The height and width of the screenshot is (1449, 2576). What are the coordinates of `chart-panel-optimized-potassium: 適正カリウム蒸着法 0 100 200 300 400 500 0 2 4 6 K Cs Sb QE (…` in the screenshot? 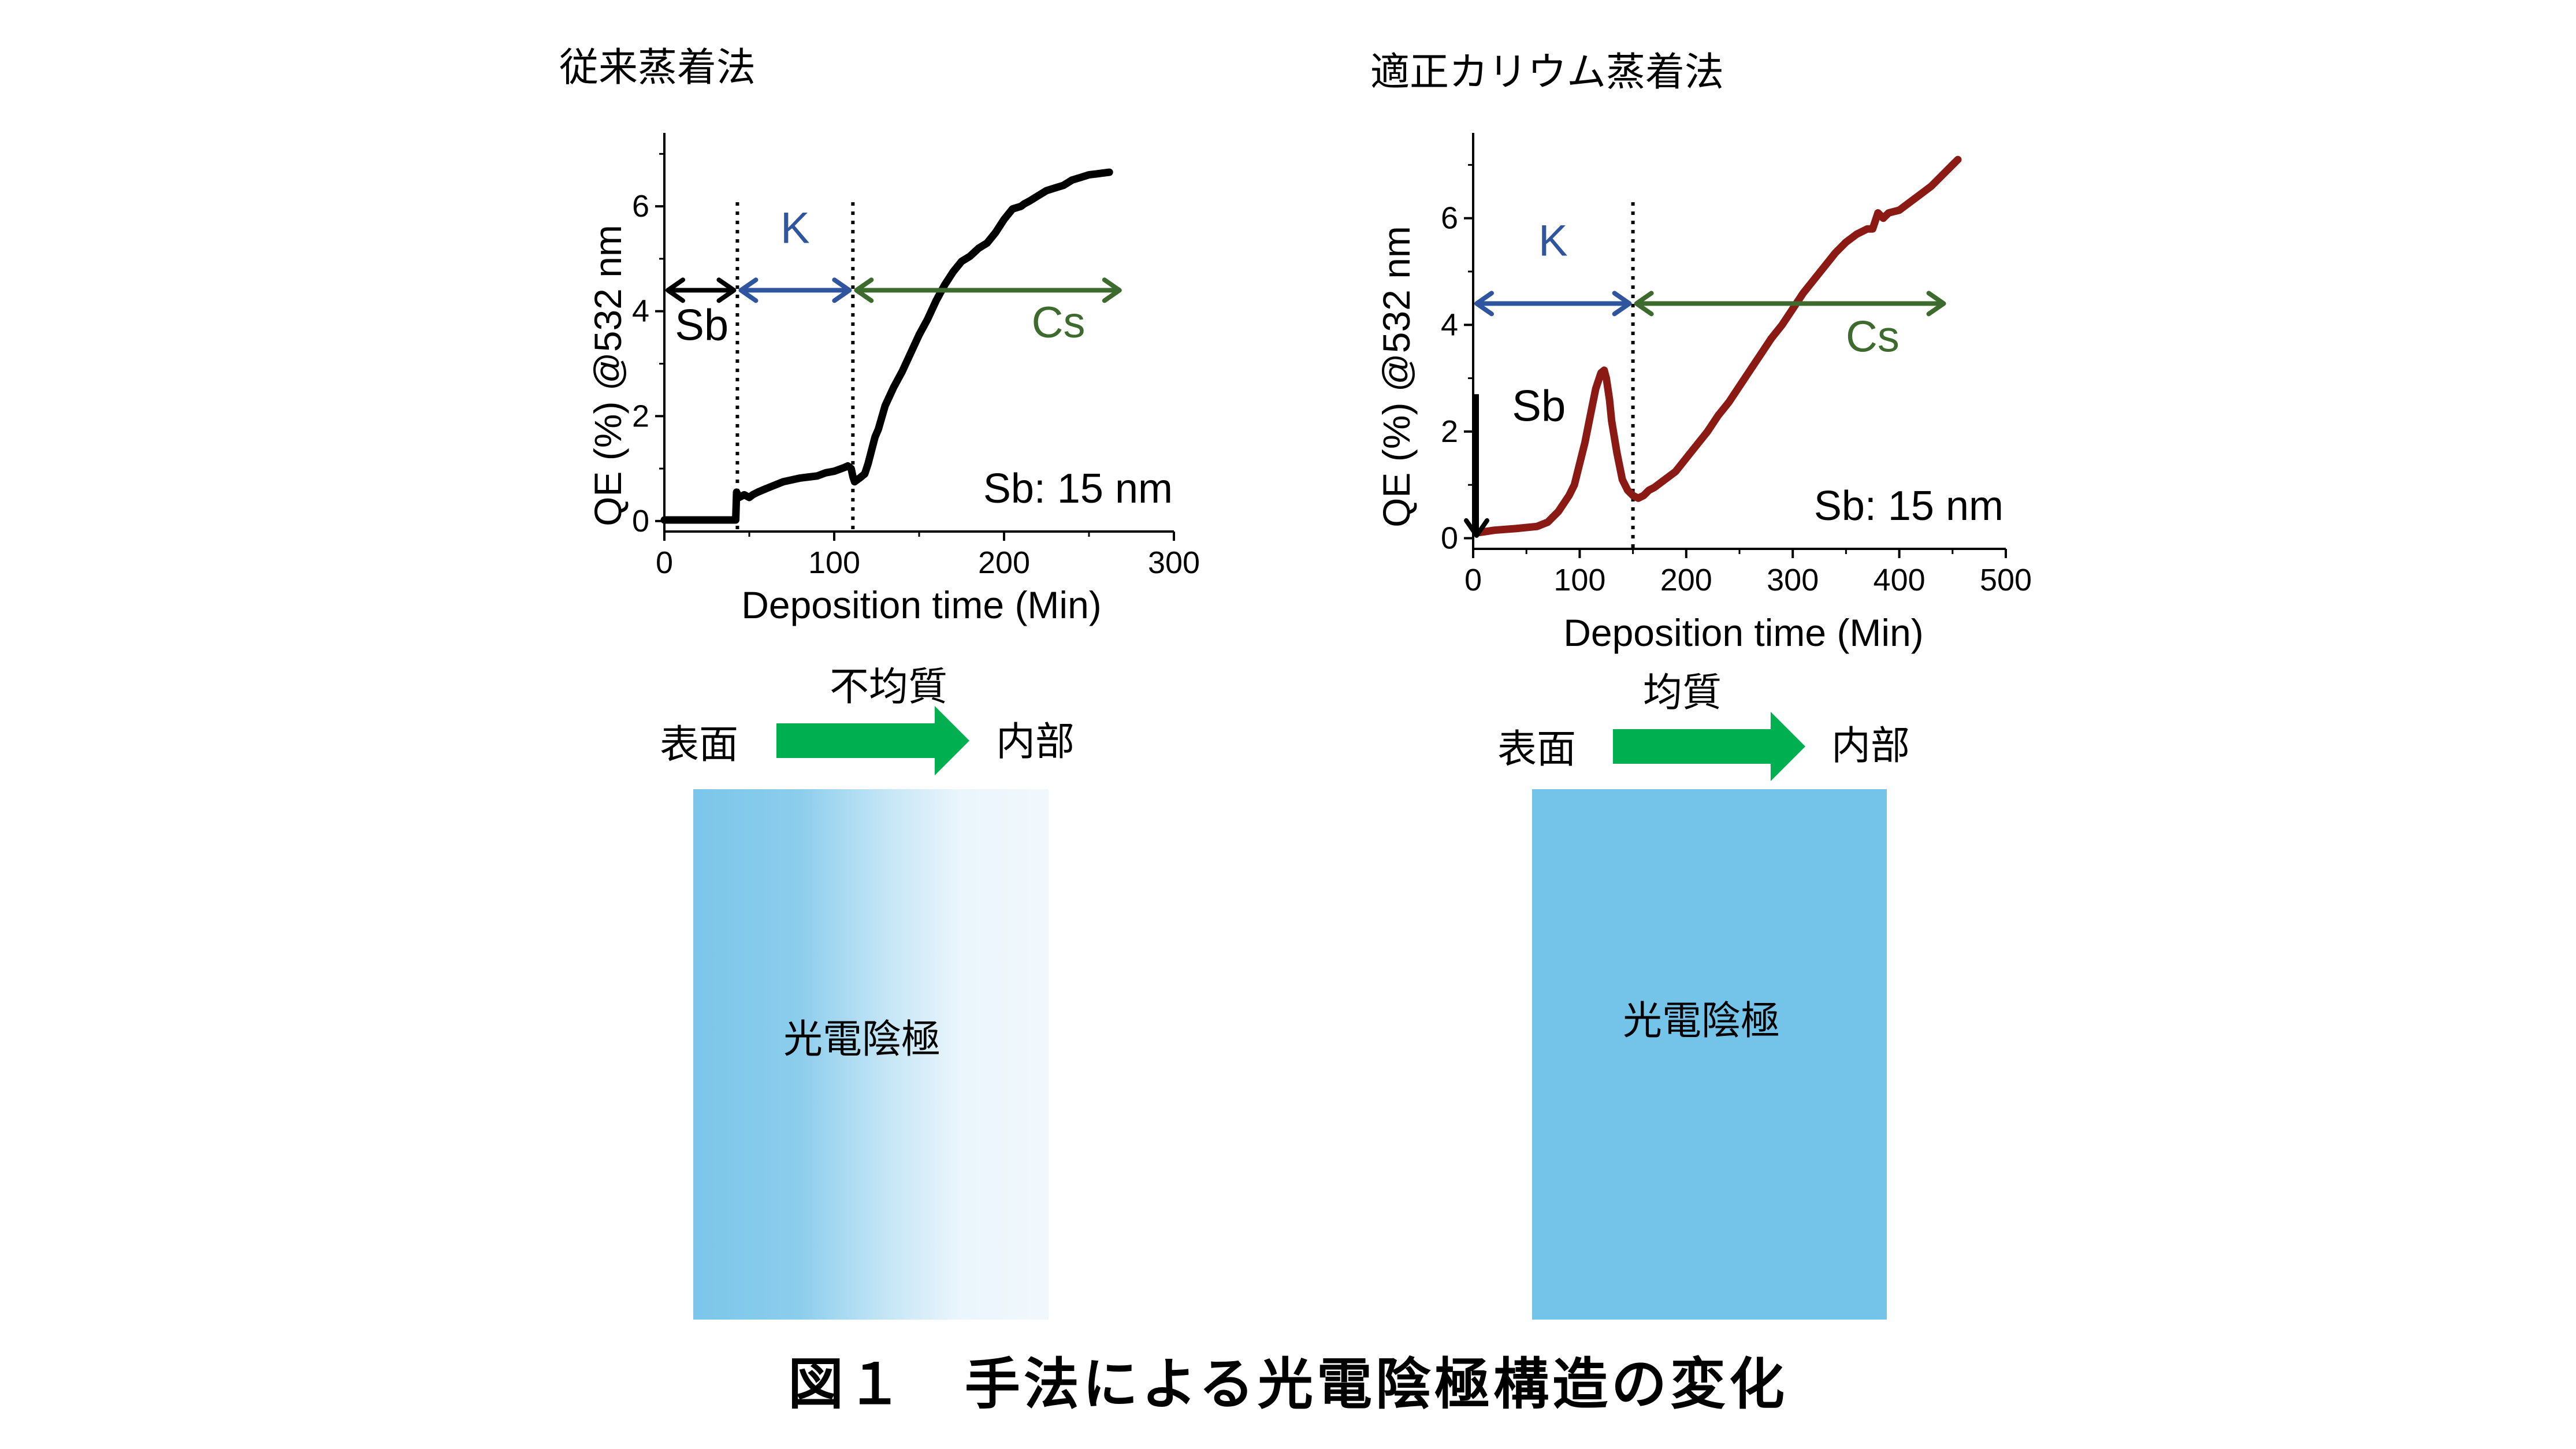 It's located at (1701, 352).